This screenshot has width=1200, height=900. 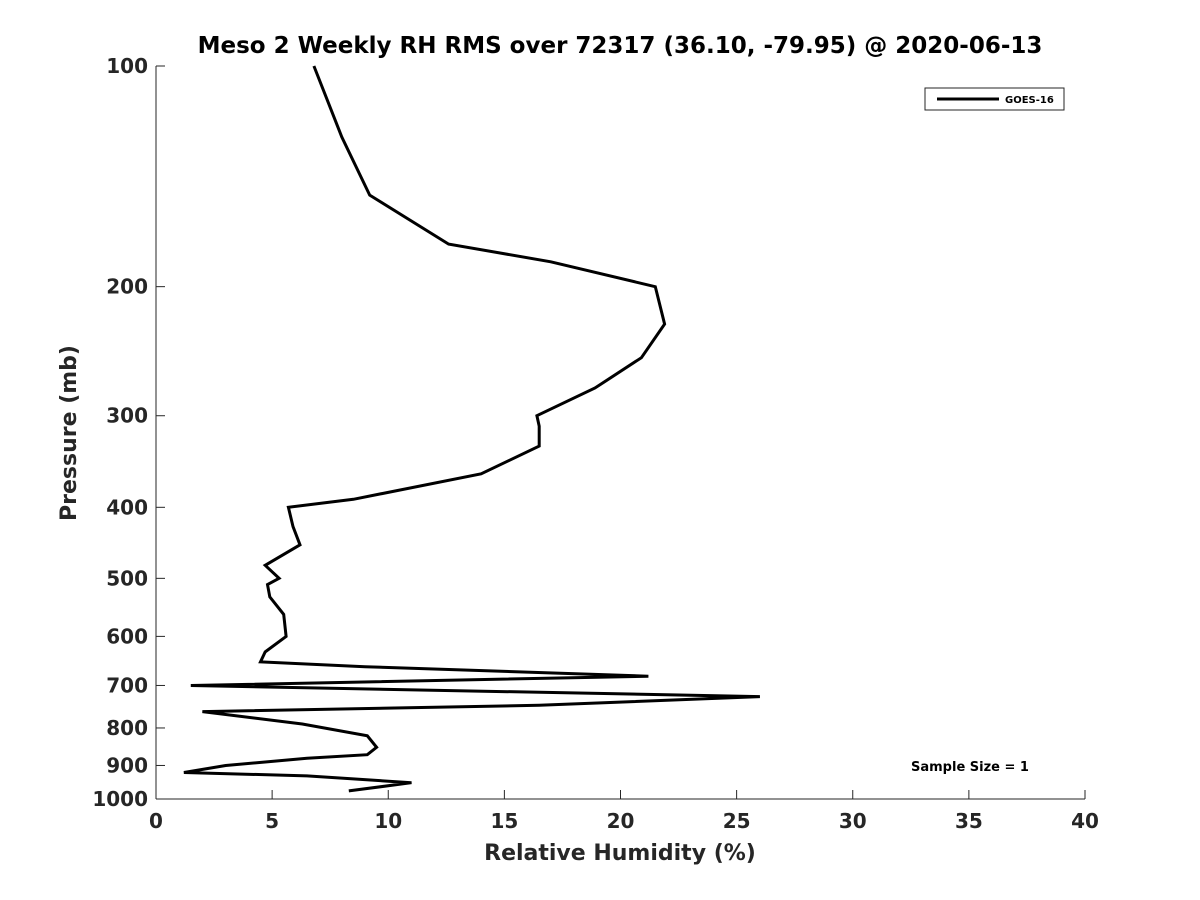 I want to click on x-tick-label: 5, so click(x=272, y=821).